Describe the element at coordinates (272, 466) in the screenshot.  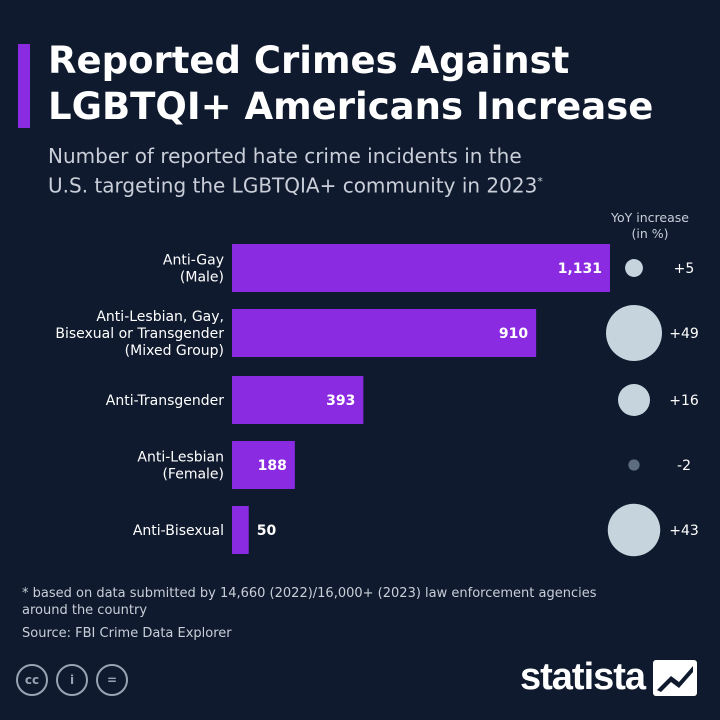
I see `bar-value-label: 188` at that location.